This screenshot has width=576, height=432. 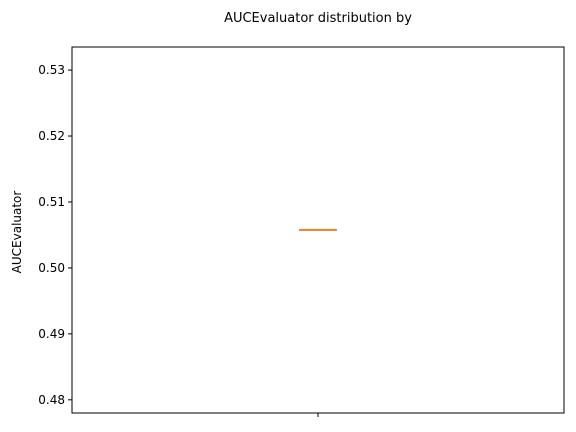 What do you see at coordinates (51, 202) in the screenshot?
I see `y-tick-label: 0.51` at bounding box center [51, 202].